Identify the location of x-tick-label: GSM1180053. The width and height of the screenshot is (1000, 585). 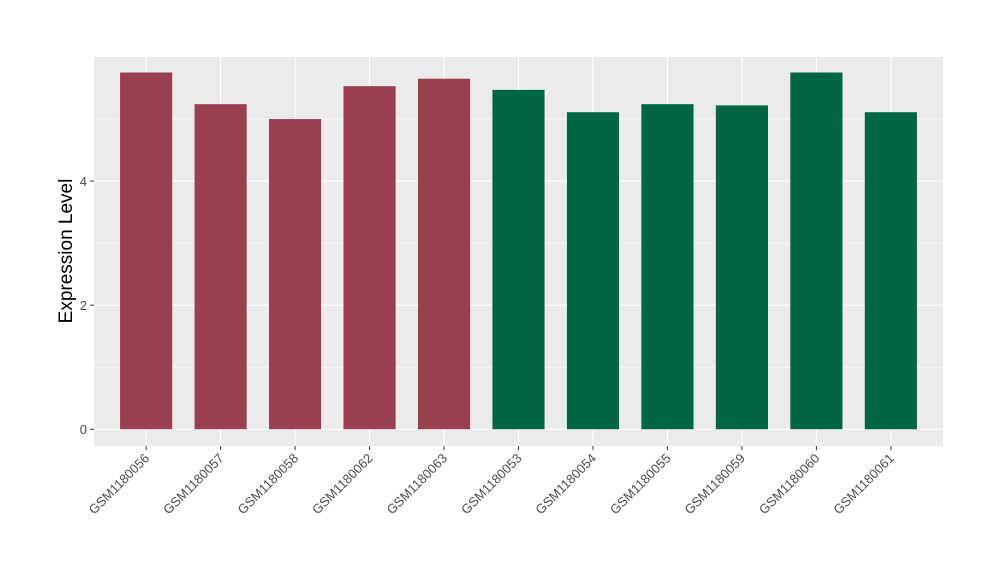
(491, 484).